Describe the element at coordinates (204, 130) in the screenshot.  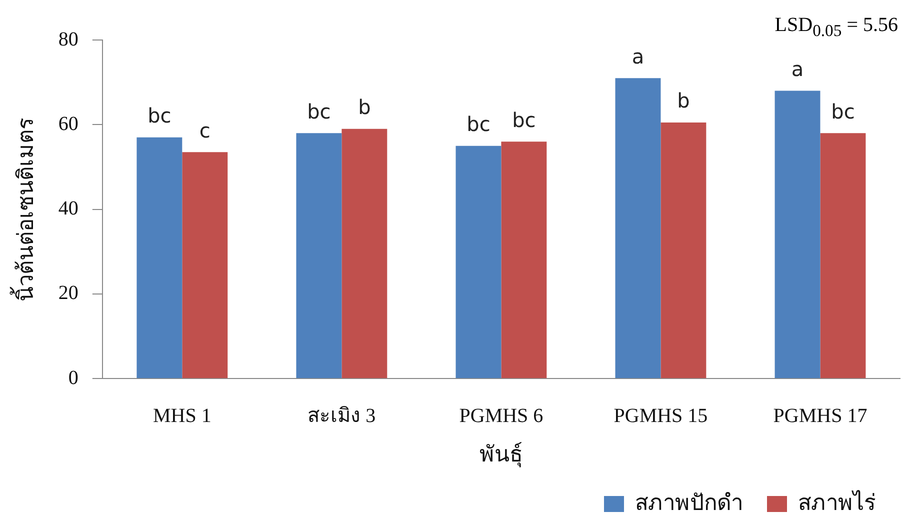
I see `data-label: c` at that location.